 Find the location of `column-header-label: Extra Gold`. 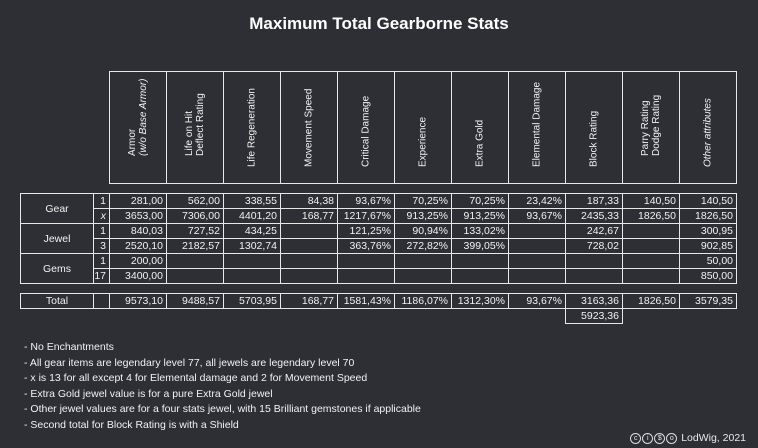

column-header-label: Extra Gold is located at coordinates (480, 143).